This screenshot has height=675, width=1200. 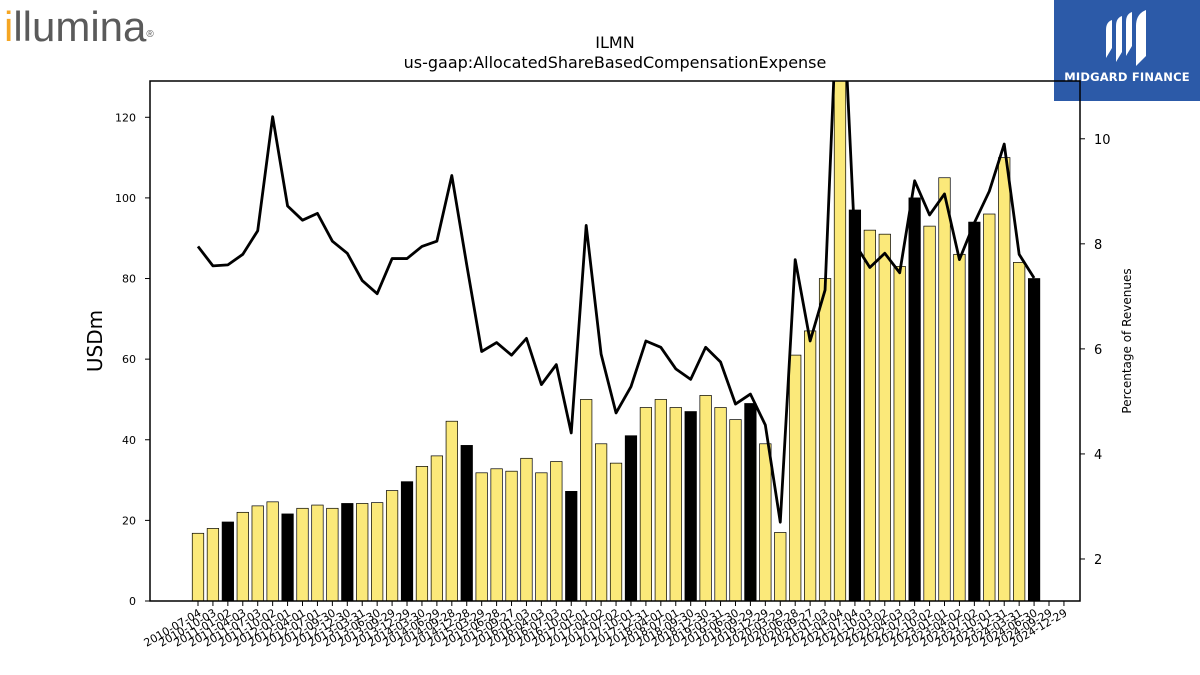 What do you see at coordinates (1098, 245) in the screenshot?
I see `y2-tick-label: 8` at bounding box center [1098, 245].